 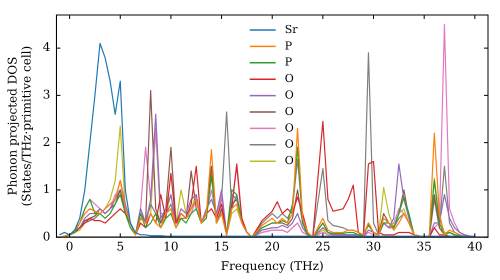 What do you see at coordinates (323, 247) in the screenshot?
I see `x-tick-label: 25` at bounding box center [323, 247].